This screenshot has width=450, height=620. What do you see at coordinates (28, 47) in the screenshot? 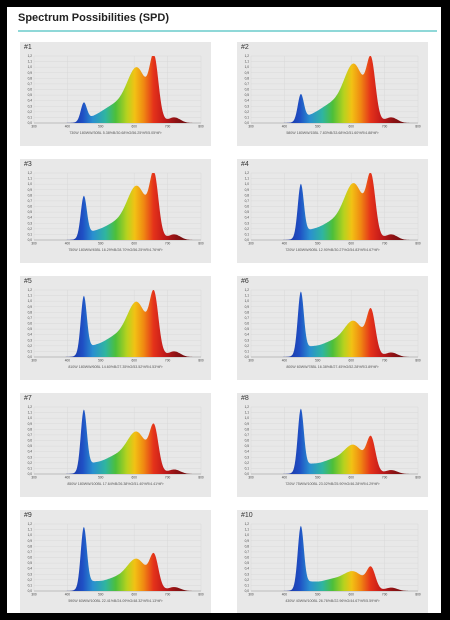
I see `panel-number: #1` at bounding box center [28, 47].